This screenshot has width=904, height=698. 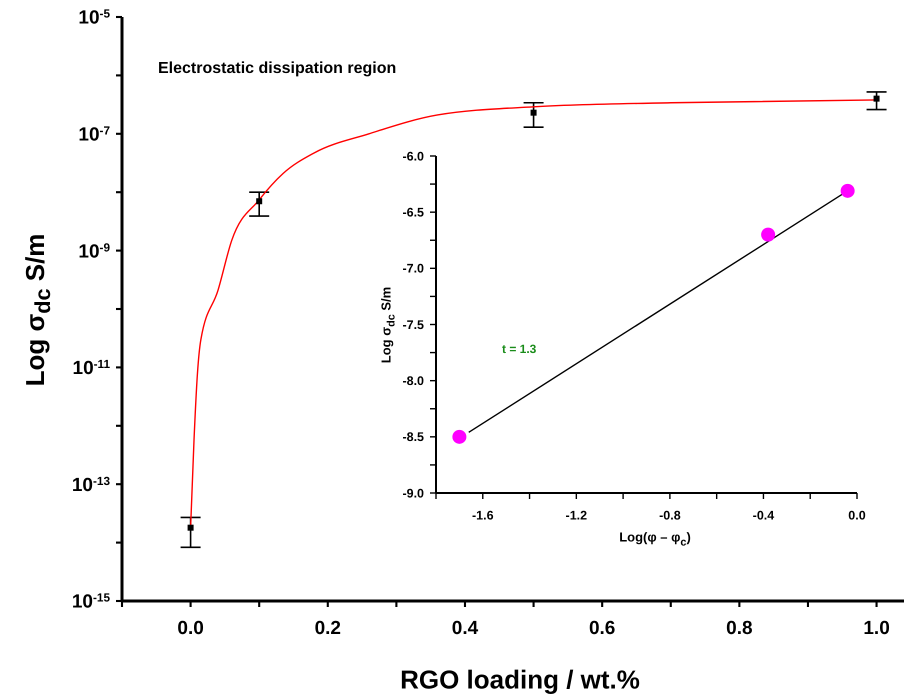 What do you see at coordinates (277, 69) in the screenshot?
I see `annotation: Electrostatic dissipation region` at bounding box center [277, 69].